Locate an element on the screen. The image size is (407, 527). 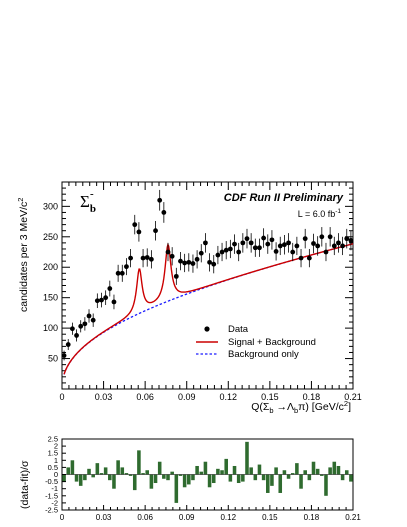
x-axis-title: Q(Σb →Λbπ) [GeV/c2] is located at coordinates (301, 407).